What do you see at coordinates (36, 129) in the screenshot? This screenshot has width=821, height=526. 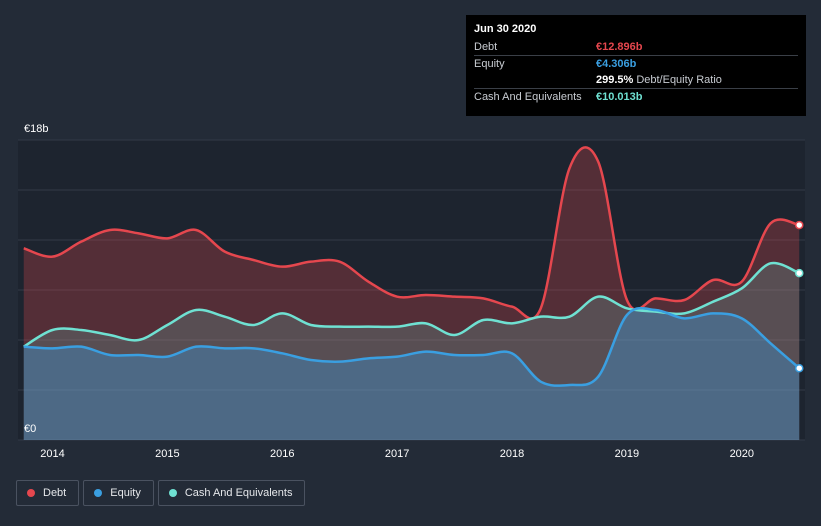 I see `y-tick-label-top: €18b` at bounding box center [36, 129].